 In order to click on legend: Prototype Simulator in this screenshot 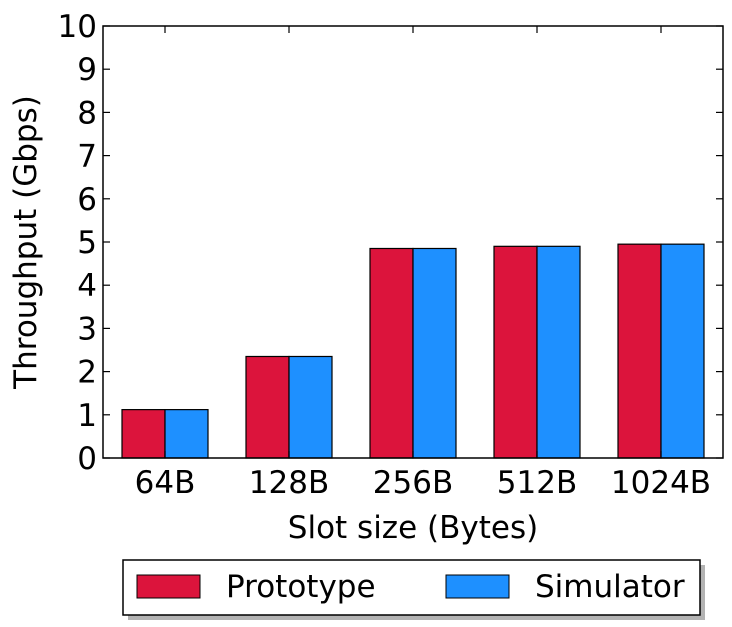, I will do `click(413, 589)`.